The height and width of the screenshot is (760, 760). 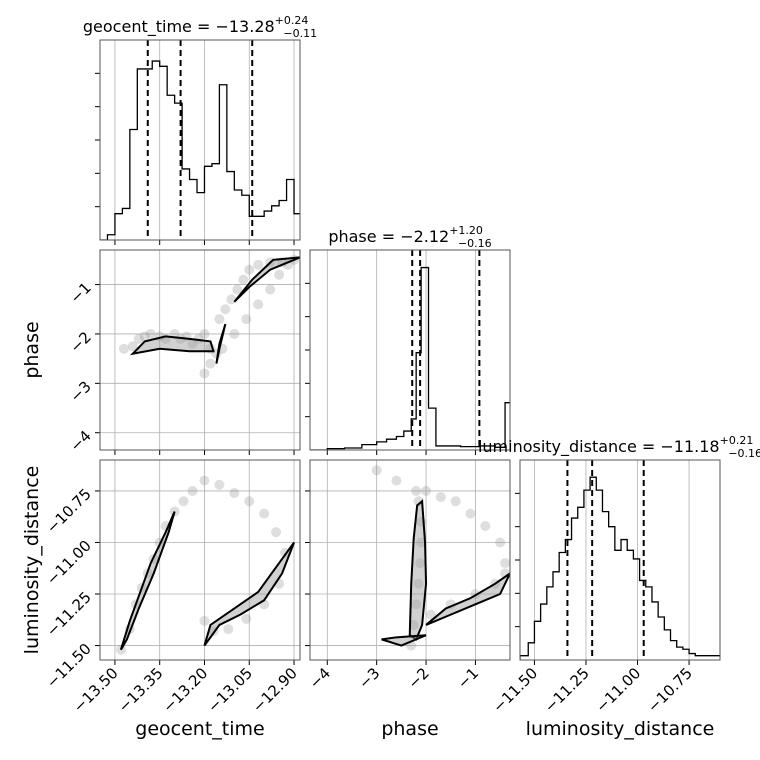 I want to click on title-luminosity_distance: luminosity_distance = −11.18+0.21 −0.16, so click(x=619, y=447).